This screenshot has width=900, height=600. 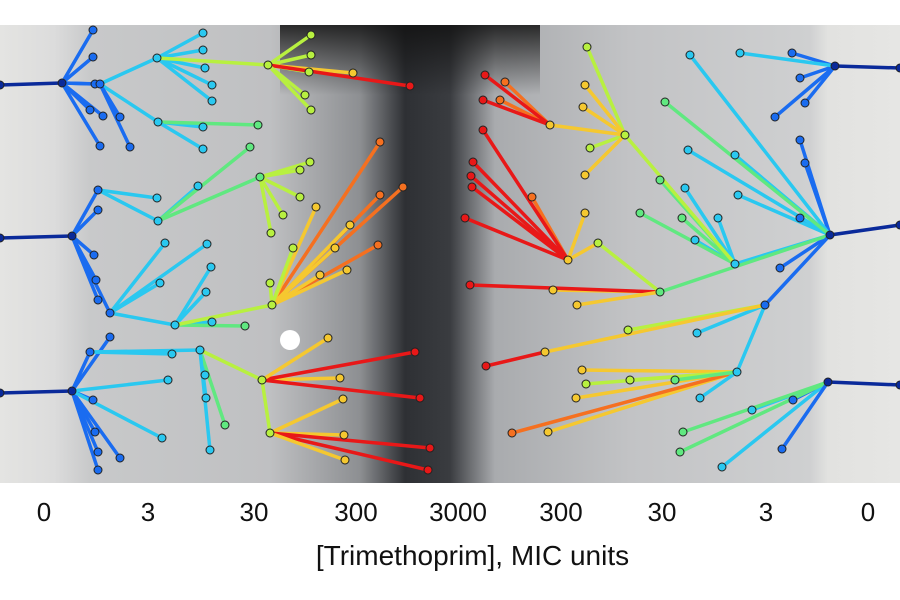 I want to click on x-tick-label: 3, so click(x=766, y=512).